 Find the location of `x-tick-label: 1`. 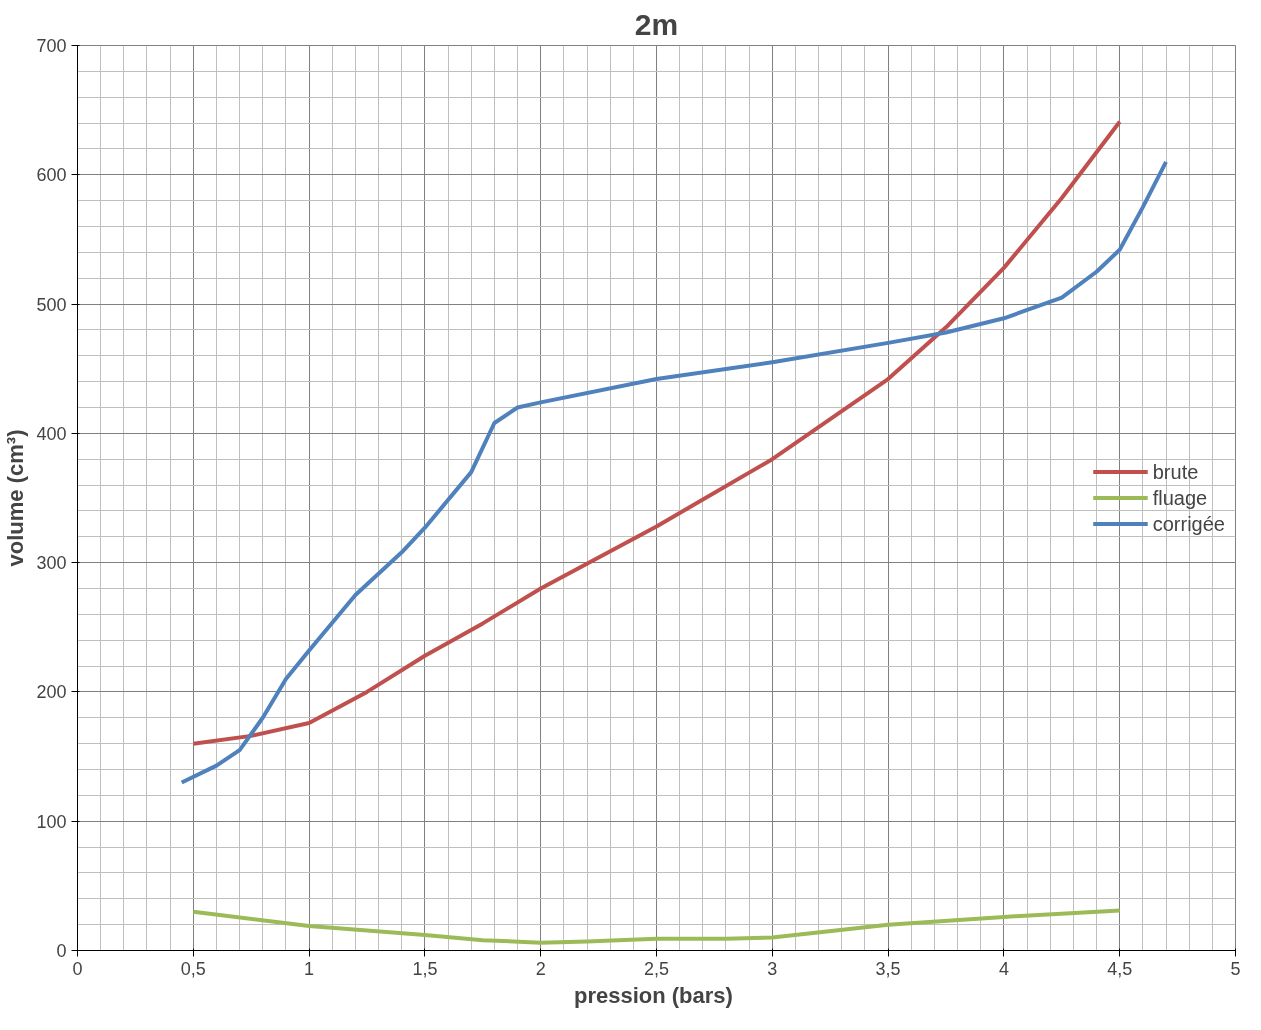

x-tick-label: 1 is located at coordinates (309, 968).